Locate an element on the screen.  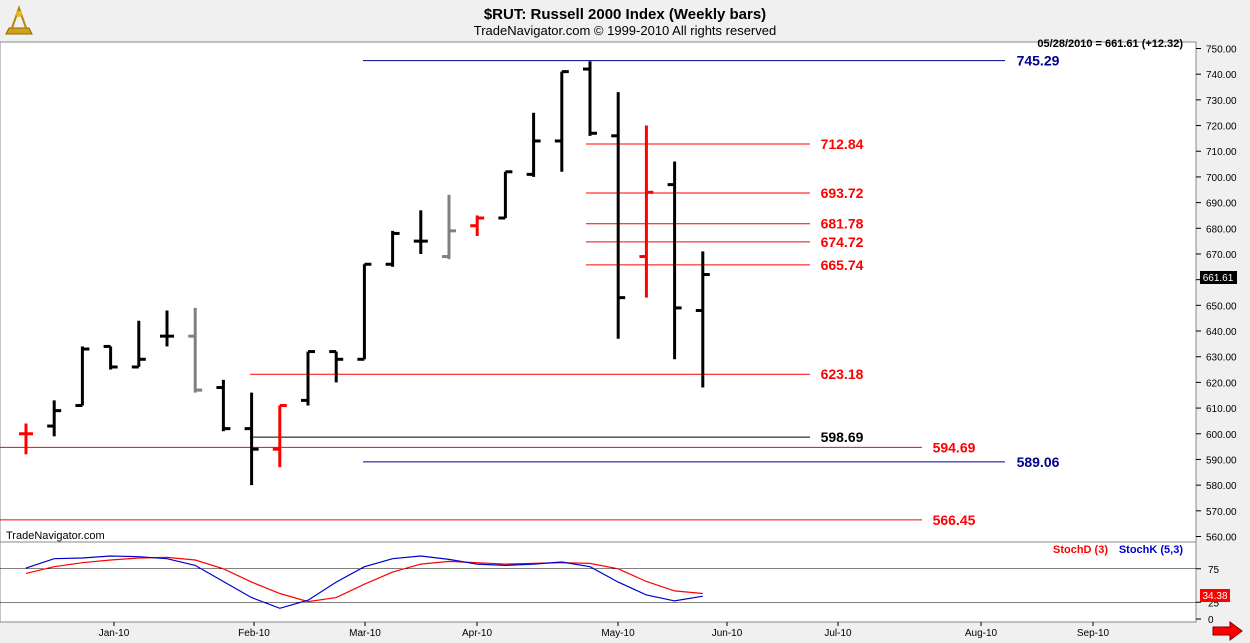
y-tick-label: 700.00 is located at coordinates (1221, 178).